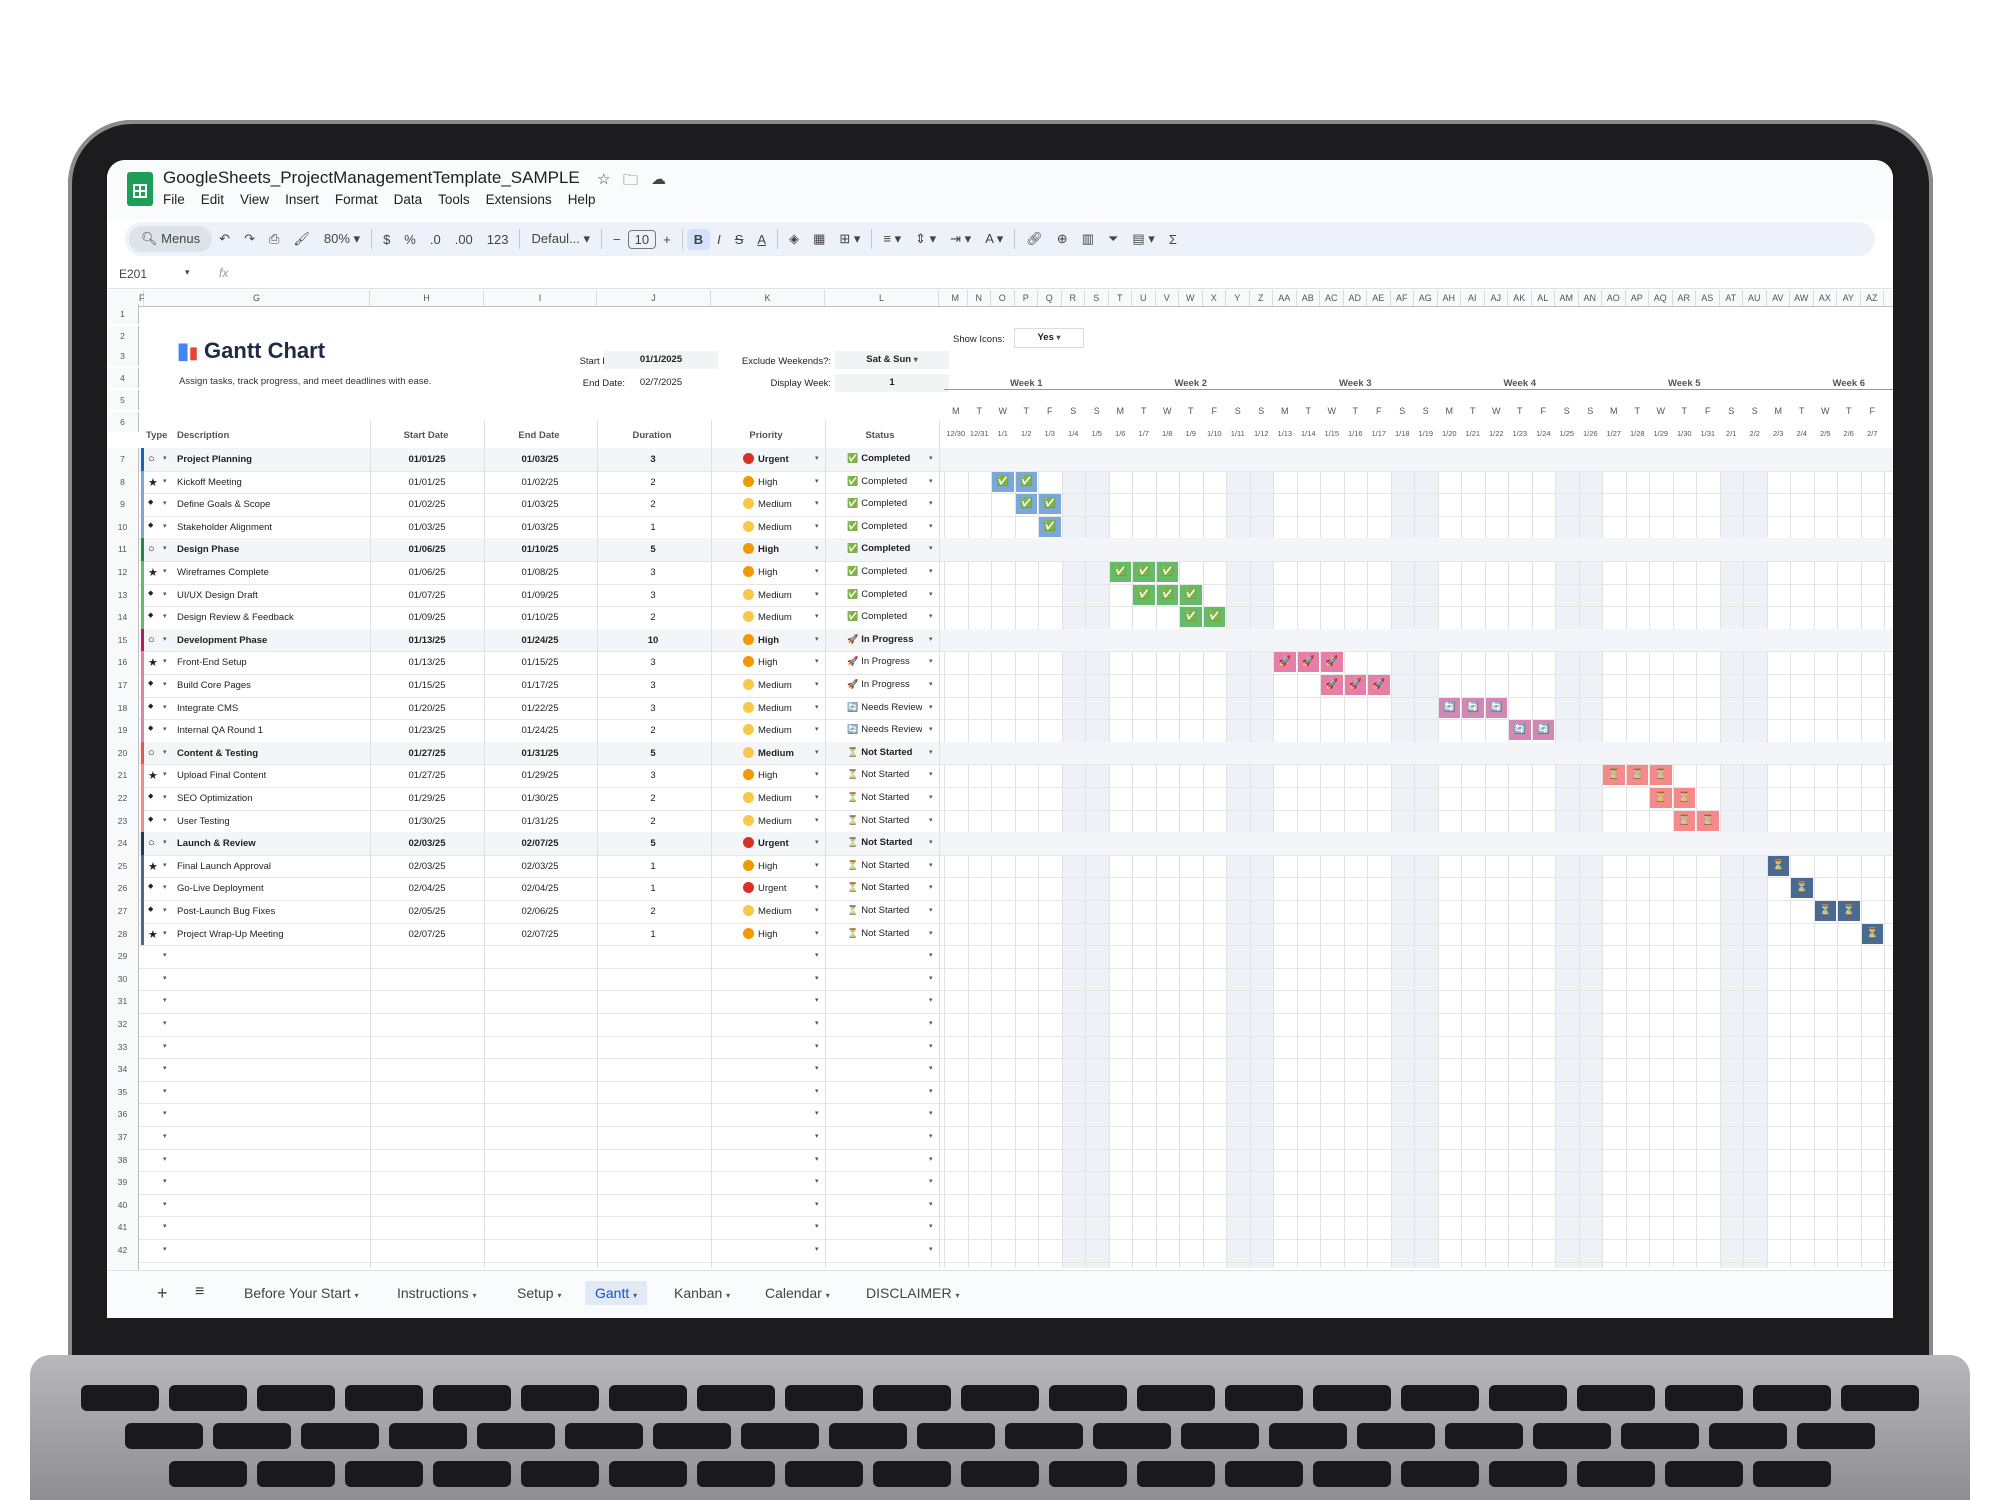 Image resolution: width=2000 pixels, height=1500 pixels. I want to click on add-sheet-icon: +, so click(162, 1293).